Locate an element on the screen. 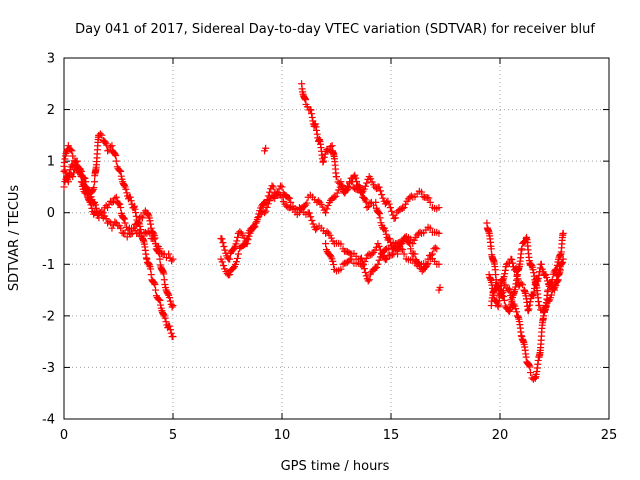  y-tick-label: 3 is located at coordinates (51, 59).